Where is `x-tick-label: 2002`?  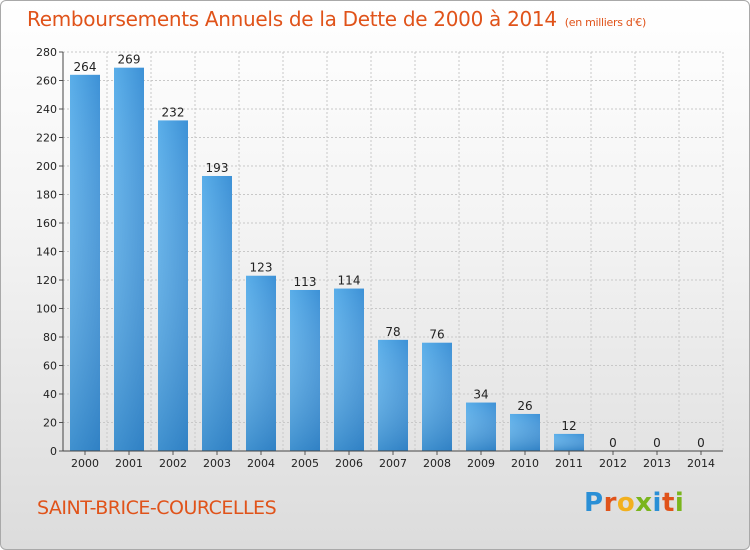 x-tick-label: 2002 is located at coordinates (173, 463).